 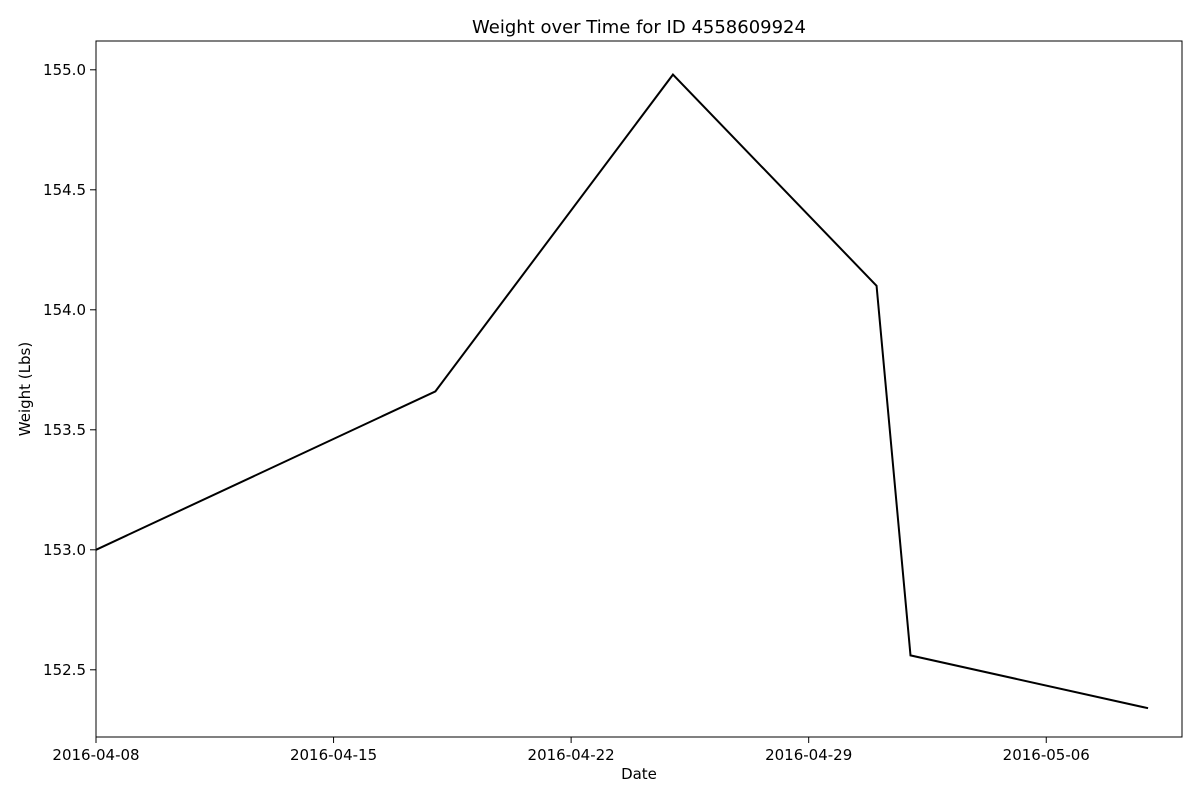 I want to click on x-tick-label: 2016-04-22, so click(x=571, y=755).